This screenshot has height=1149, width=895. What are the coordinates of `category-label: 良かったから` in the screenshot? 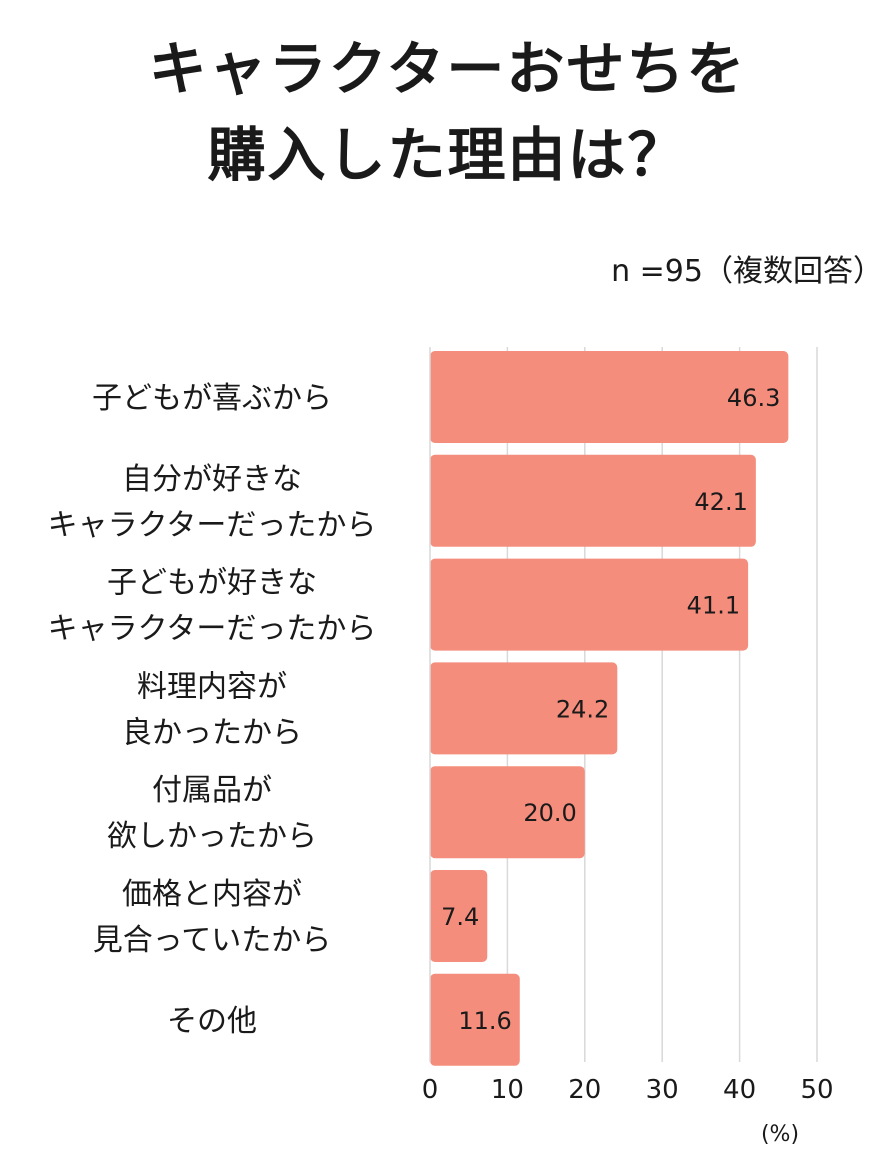 It's located at (212, 732).